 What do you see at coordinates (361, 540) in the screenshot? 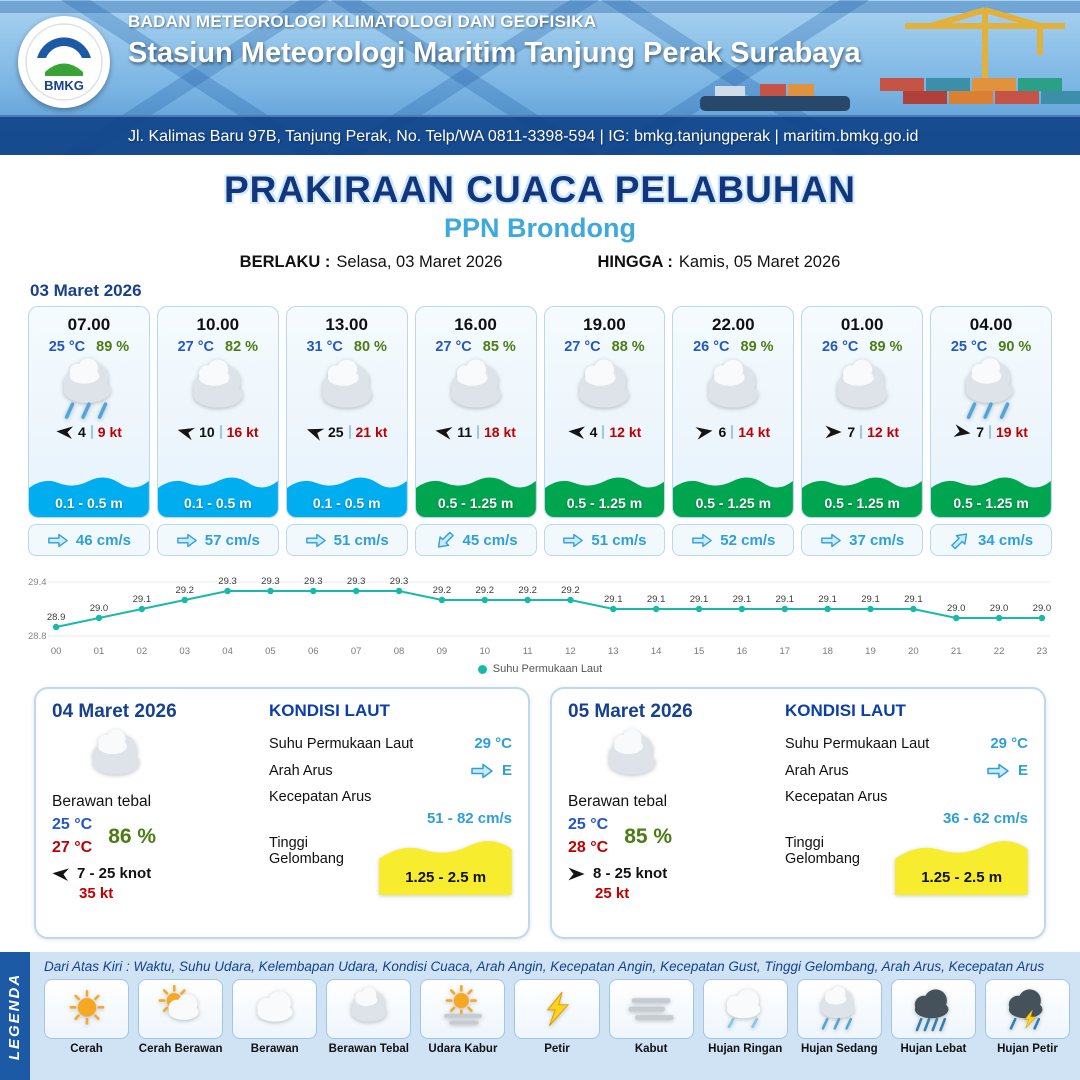
I see `current-speed: 51 cm/s` at bounding box center [361, 540].